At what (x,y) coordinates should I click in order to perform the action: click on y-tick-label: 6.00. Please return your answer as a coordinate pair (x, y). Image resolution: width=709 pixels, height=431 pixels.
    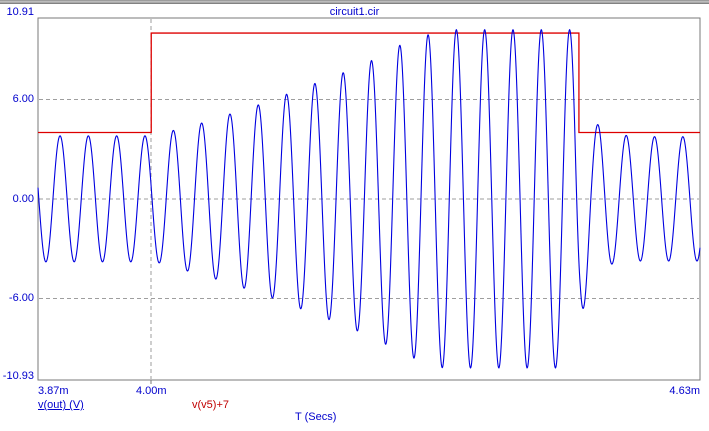
    Looking at the image, I should click on (23, 99).